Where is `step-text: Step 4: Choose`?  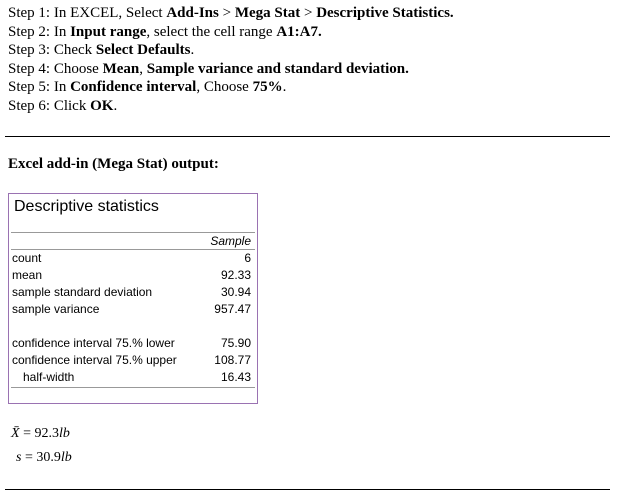 step-text: Step 4: Choose is located at coordinates (55, 68).